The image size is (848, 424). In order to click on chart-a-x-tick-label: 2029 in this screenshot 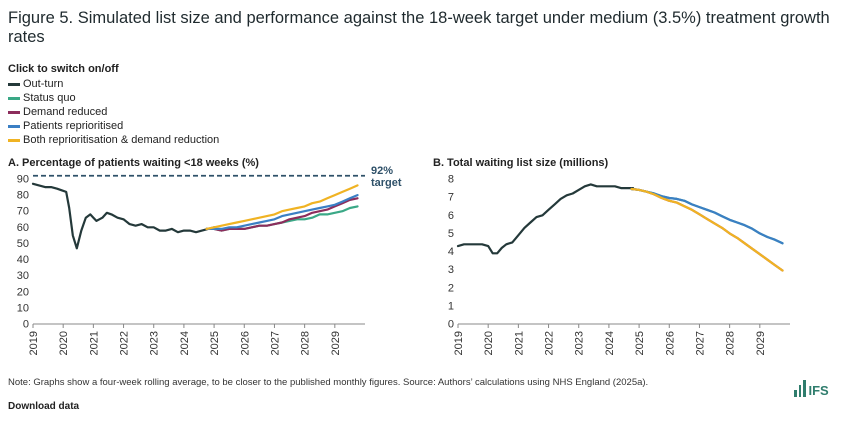, I will do `click(336, 343)`.